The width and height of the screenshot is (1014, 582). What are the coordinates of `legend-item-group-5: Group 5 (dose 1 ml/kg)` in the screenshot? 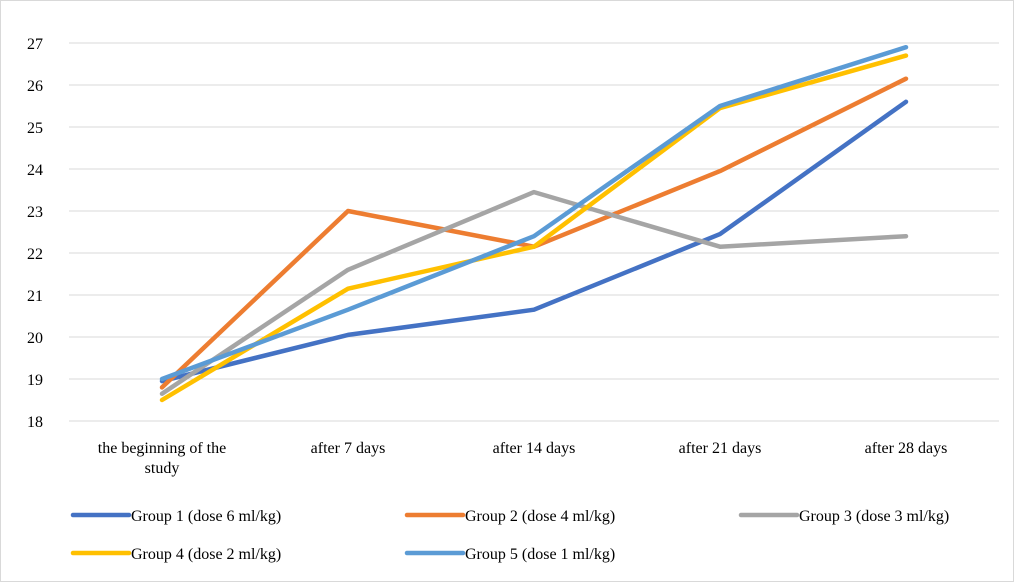 It's located at (509, 554).